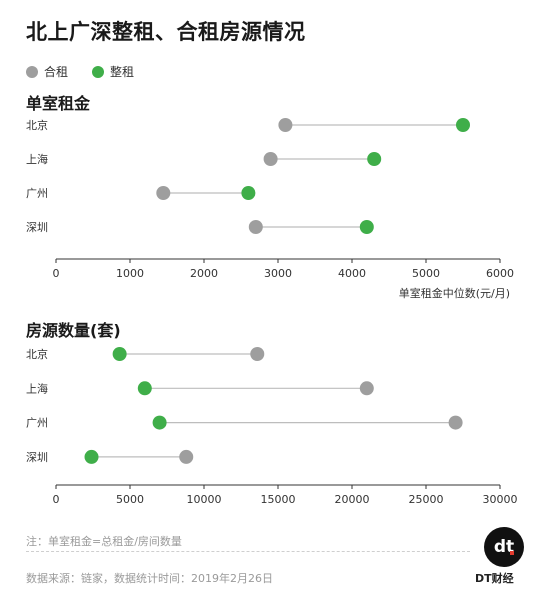  Describe the element at coordinates (494, 578) in the screenshot. I see `brand-name: DT财经` at that location.